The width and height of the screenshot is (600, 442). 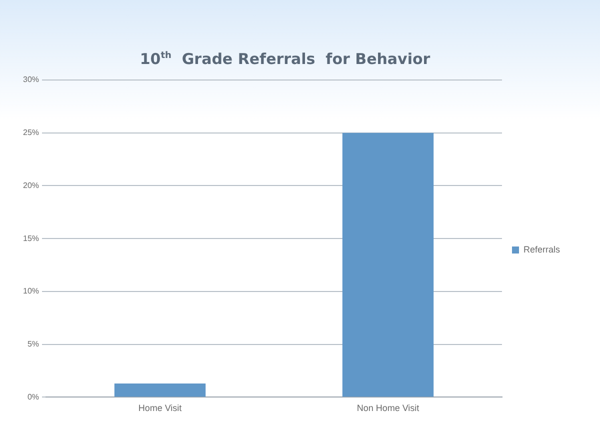 What do you see at coordinates (31, 185) in the screenshot?
I see `y-tick-label: 20%` at bounding box center [31, 185].